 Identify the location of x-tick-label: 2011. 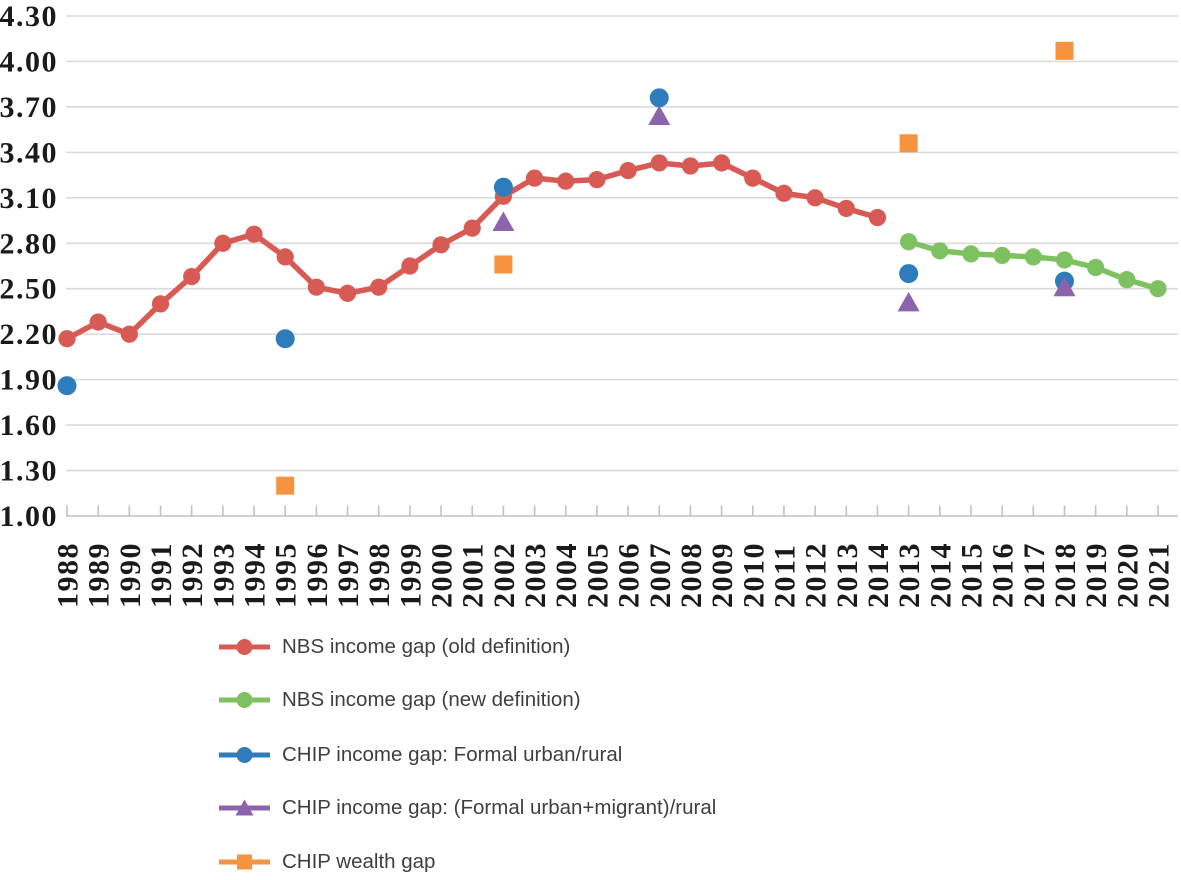
(784, 576).